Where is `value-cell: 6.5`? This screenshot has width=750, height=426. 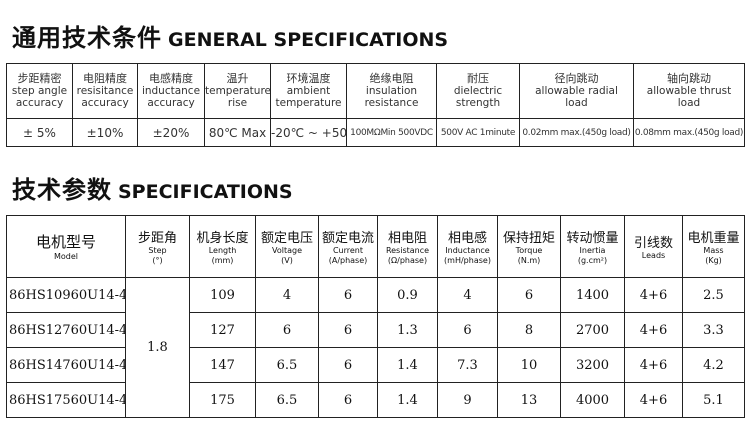
value-cell: 6.5 is located at coordinates (287, 400).